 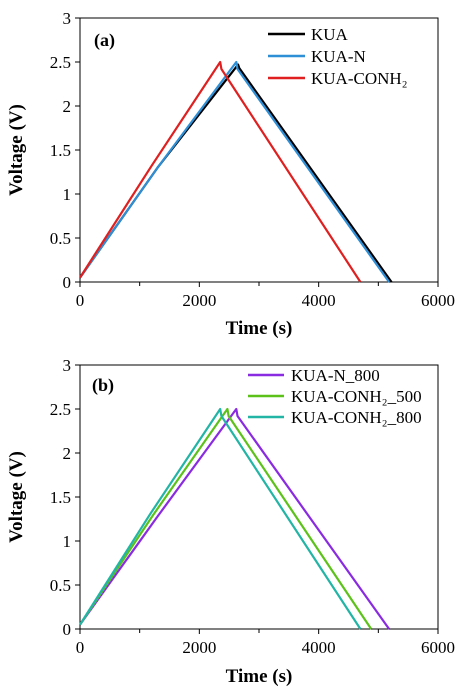 I want to click on panel-label: (b), so click(x=103, y=385).